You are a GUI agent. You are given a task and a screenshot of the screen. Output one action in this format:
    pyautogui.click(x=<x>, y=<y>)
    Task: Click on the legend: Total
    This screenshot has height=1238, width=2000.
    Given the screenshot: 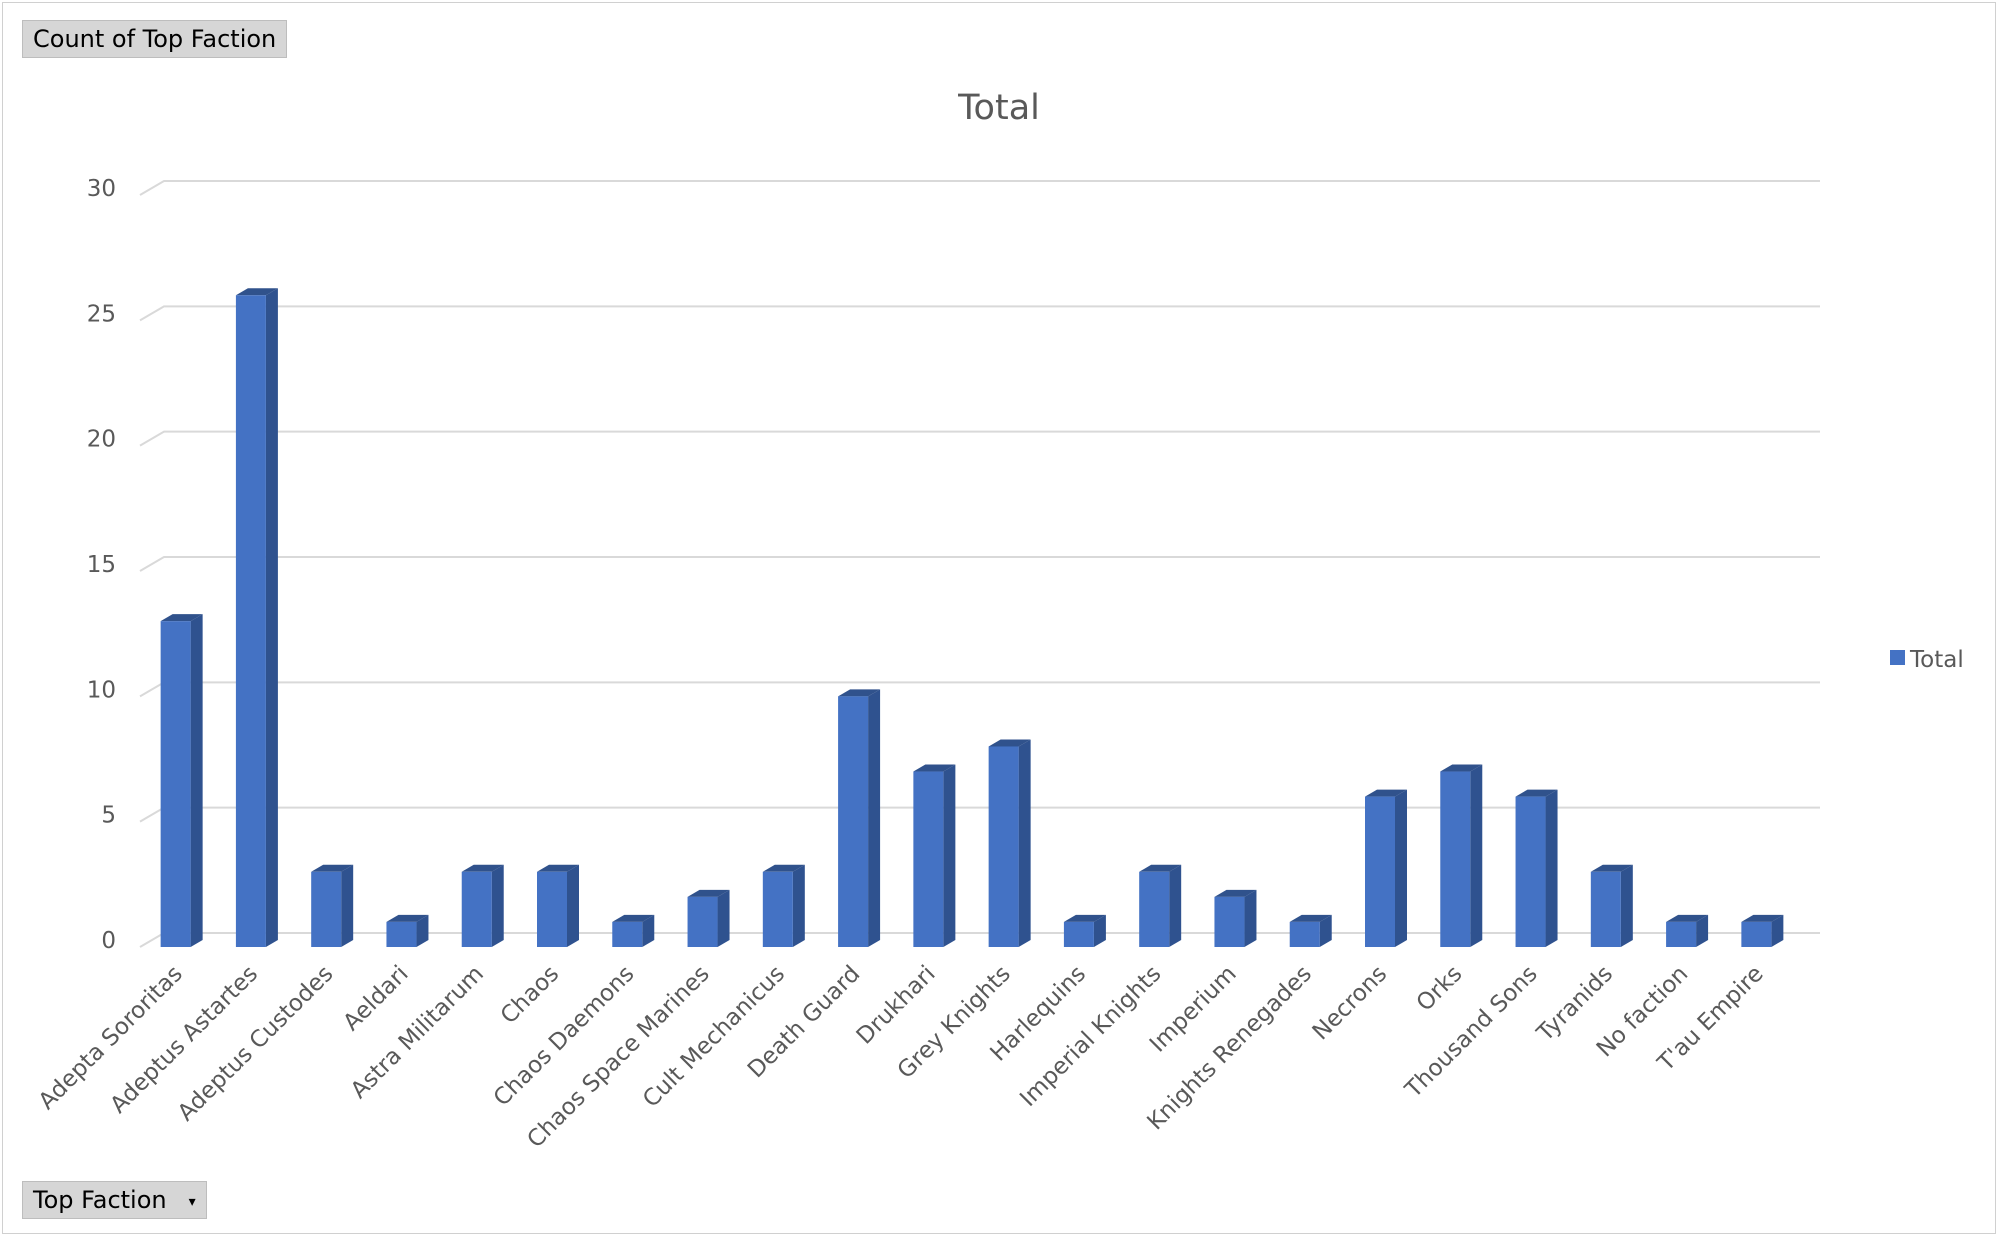 What is the action you would take?
    pyautogui.click(x=1927, y=660)
    